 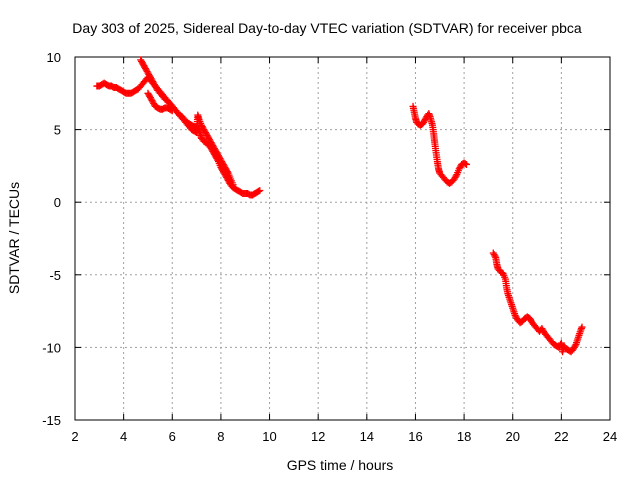 I want to click on x-tick-label: 2, so click(x=74, y=436).